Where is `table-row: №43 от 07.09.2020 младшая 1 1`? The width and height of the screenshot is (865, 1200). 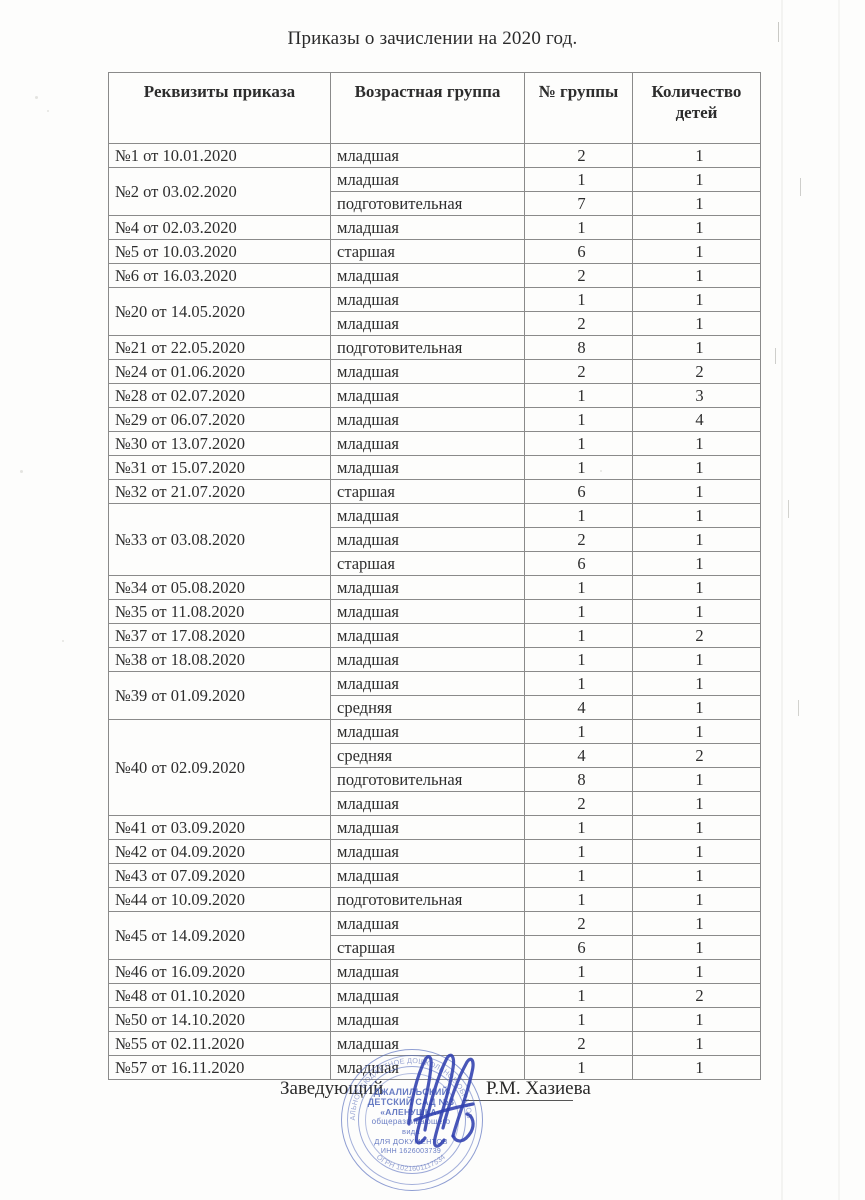
table-row: №43 от 07.09.2020 младшая 1 1 is located at coordinates (434, 875).